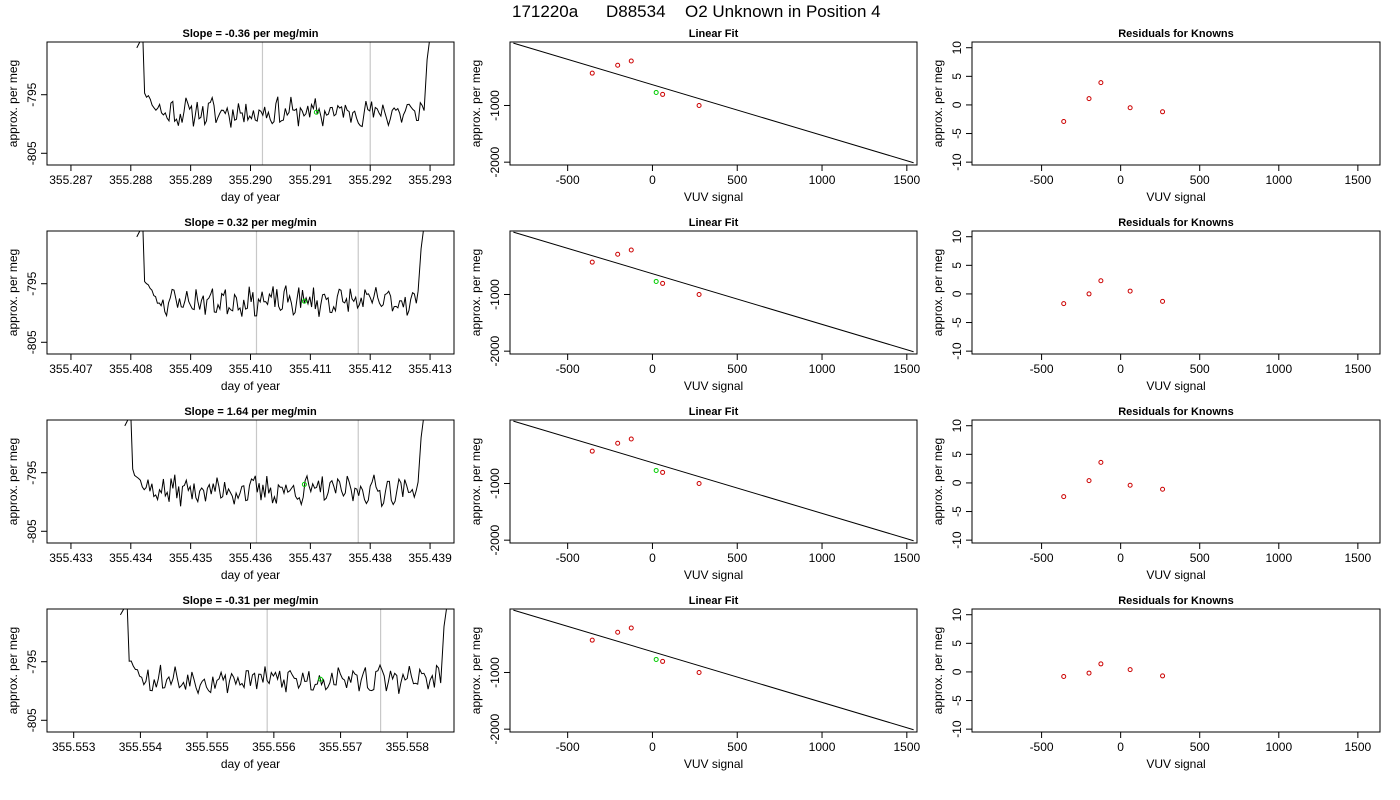 The image size is (1400, 800). What do you see at coordinates (131, 558) in the screenshot?
I see `x-tick-label: 355.434` at bounding box center [131, 558].